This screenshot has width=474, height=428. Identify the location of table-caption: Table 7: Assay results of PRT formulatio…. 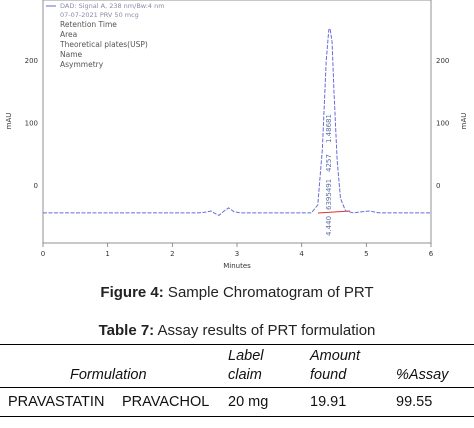
(237, 330).